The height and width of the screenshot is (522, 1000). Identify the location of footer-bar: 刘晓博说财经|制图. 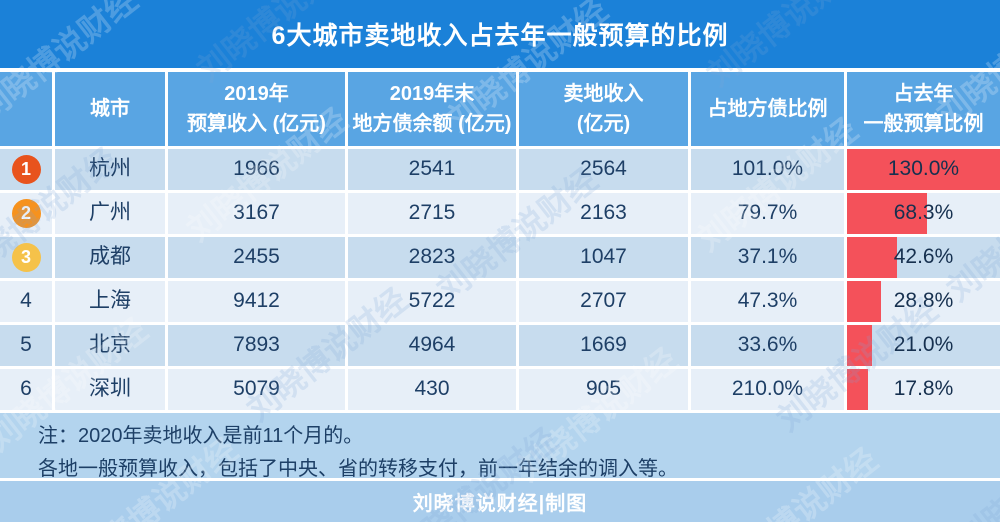
(500, 501).